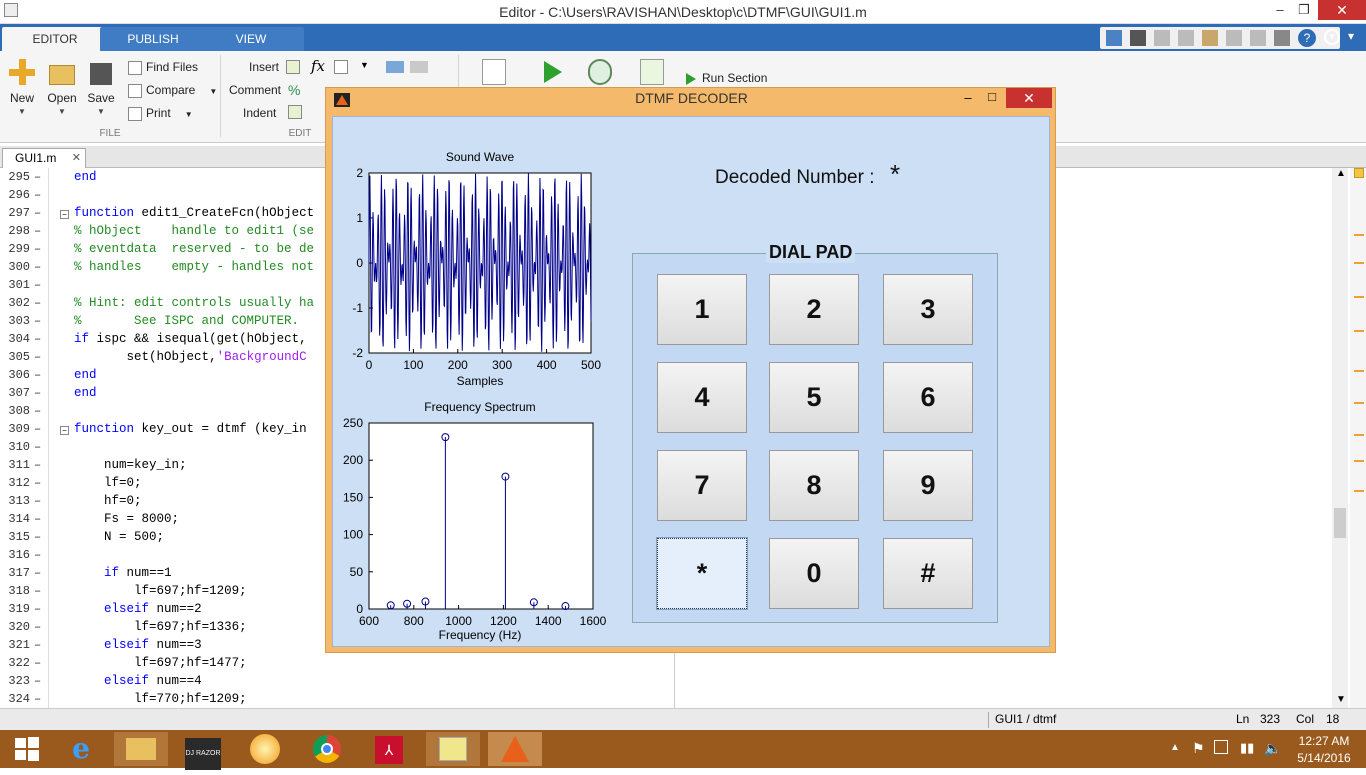 The image size is (1366, 775). I want to click on minimize-button: –, so click(1280, 9).